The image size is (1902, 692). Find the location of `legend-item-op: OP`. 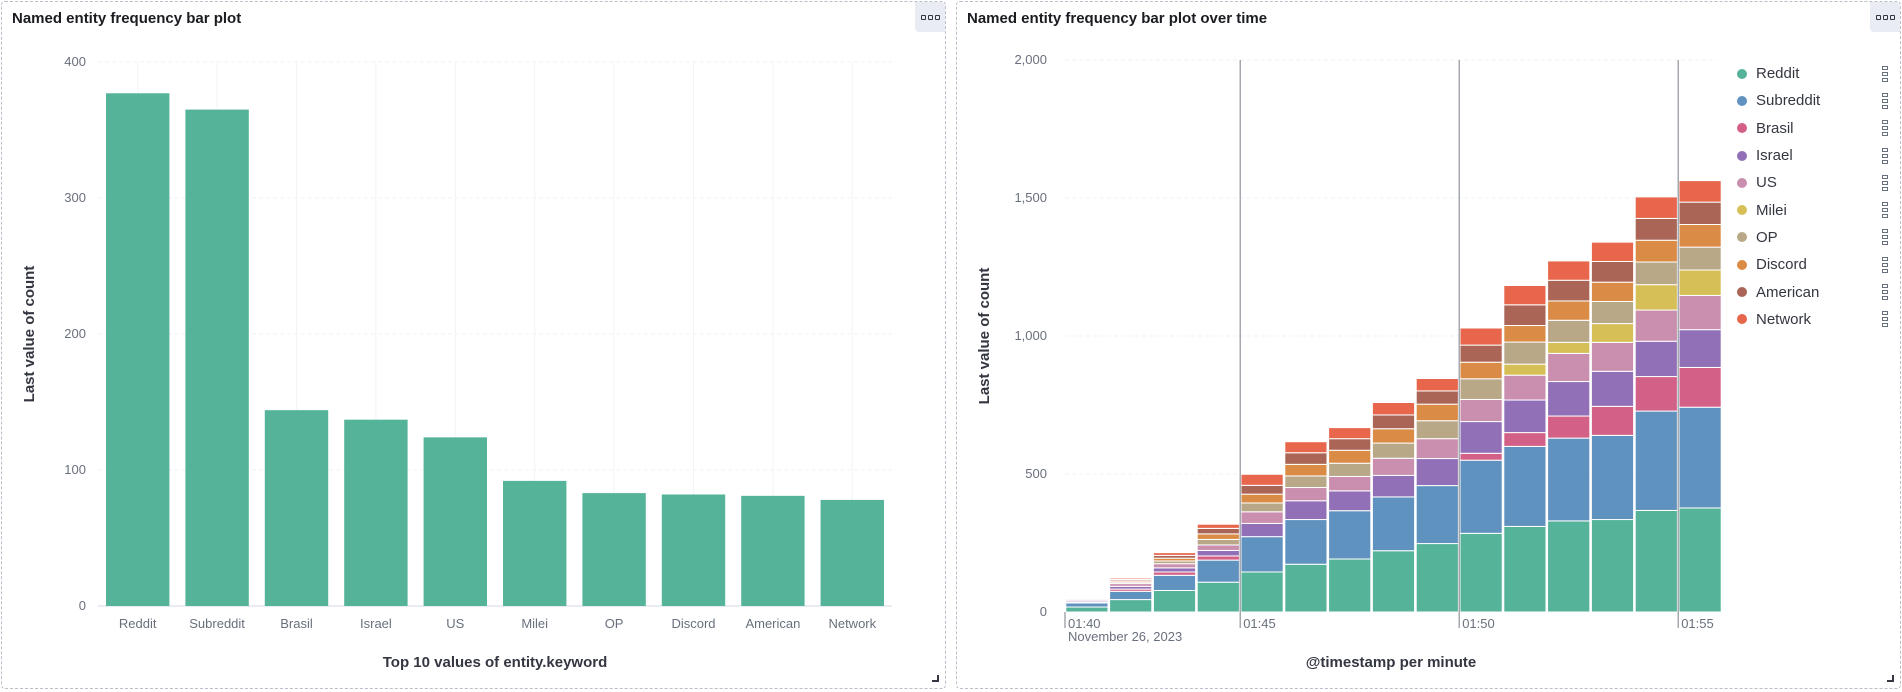

legend-item-op: OP is located at coordinates (1812, 237).